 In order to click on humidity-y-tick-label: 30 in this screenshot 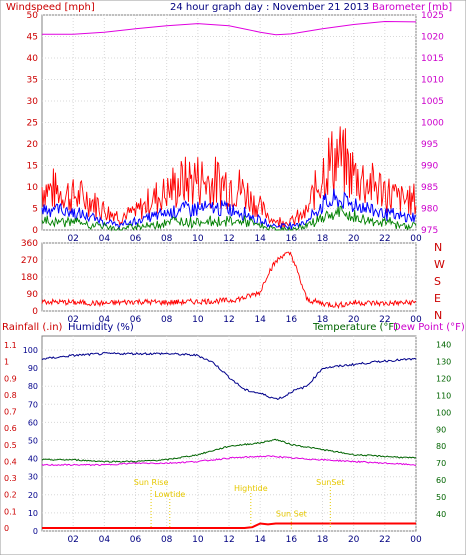, I will do `click(33, 477)`.